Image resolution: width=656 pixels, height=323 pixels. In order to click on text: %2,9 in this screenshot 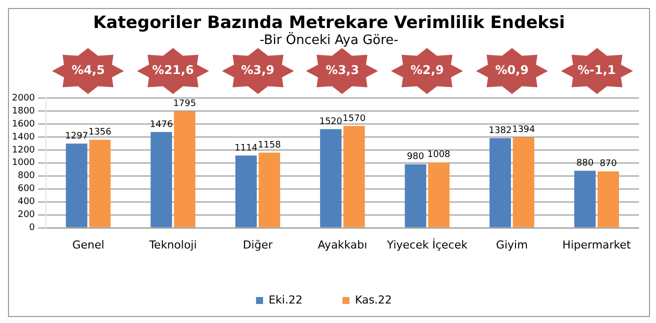, I will do `click(427, 70)`.